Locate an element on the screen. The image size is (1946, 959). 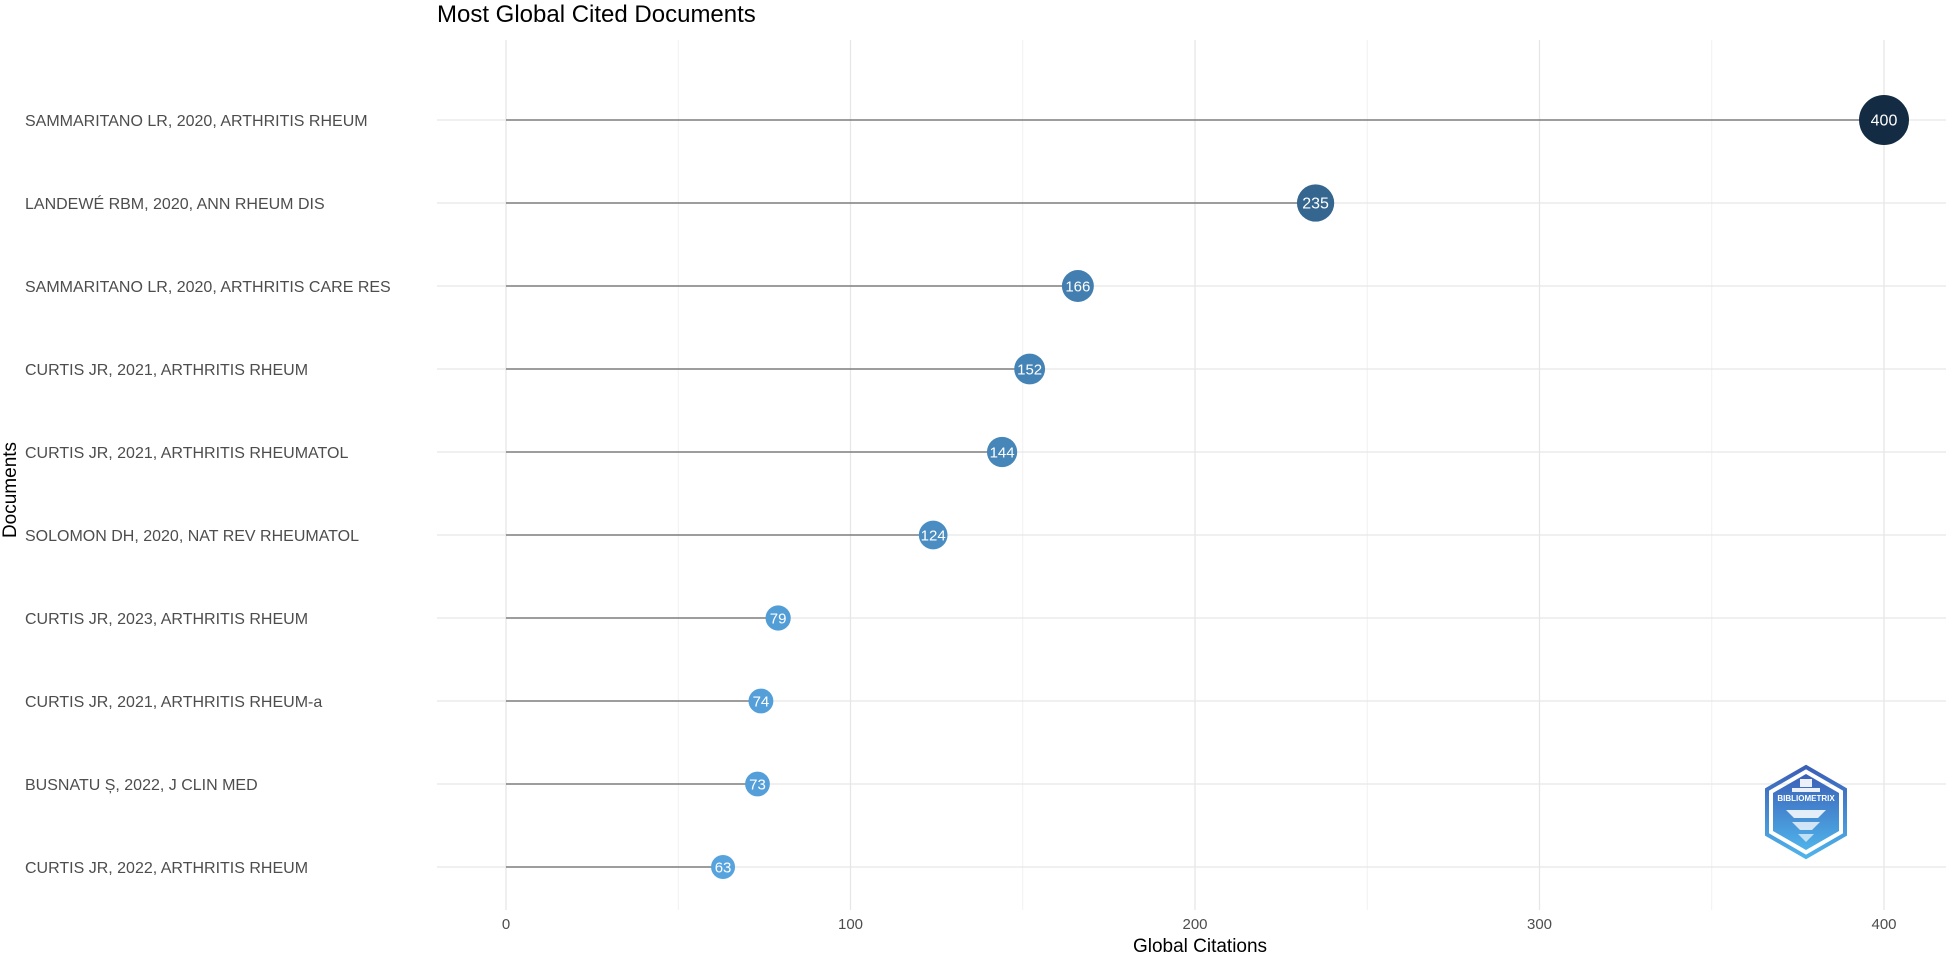
category-label: LANDEWÉ RBM, 2020, ANN RHEUM DIS is located at coordinates (175, 203).